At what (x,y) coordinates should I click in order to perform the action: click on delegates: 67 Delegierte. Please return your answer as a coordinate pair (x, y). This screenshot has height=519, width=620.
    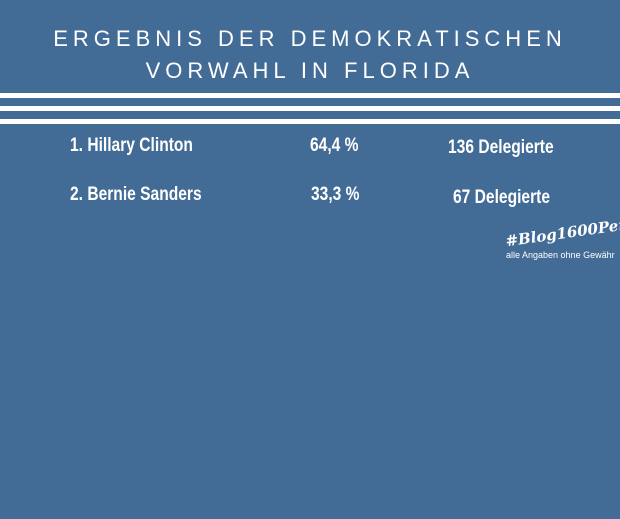
    Looking at the image, I should click on (502, 197).